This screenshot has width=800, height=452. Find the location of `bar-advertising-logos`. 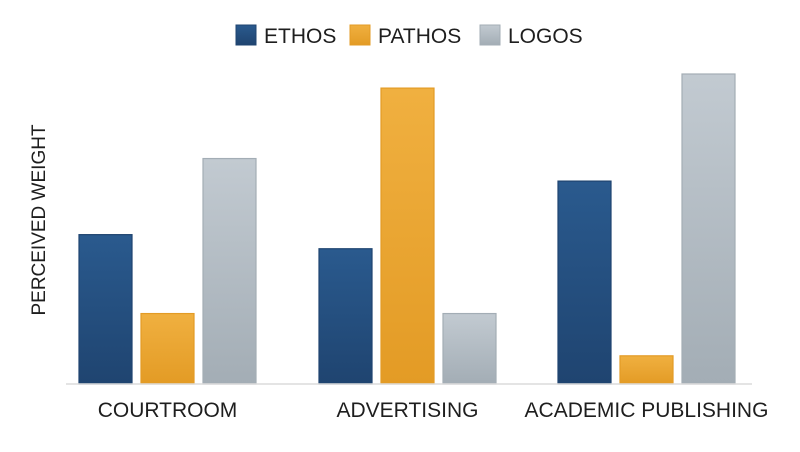

bar-advertising-logos is located at coordinates (469, 348).